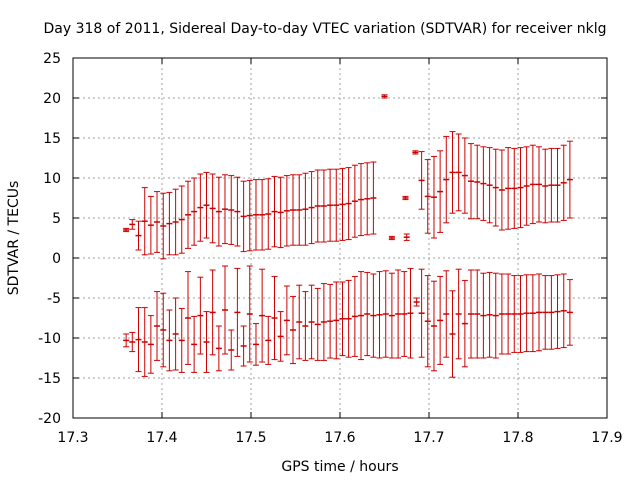  I want to click on y-tick-label: -5, so click(54, 299).